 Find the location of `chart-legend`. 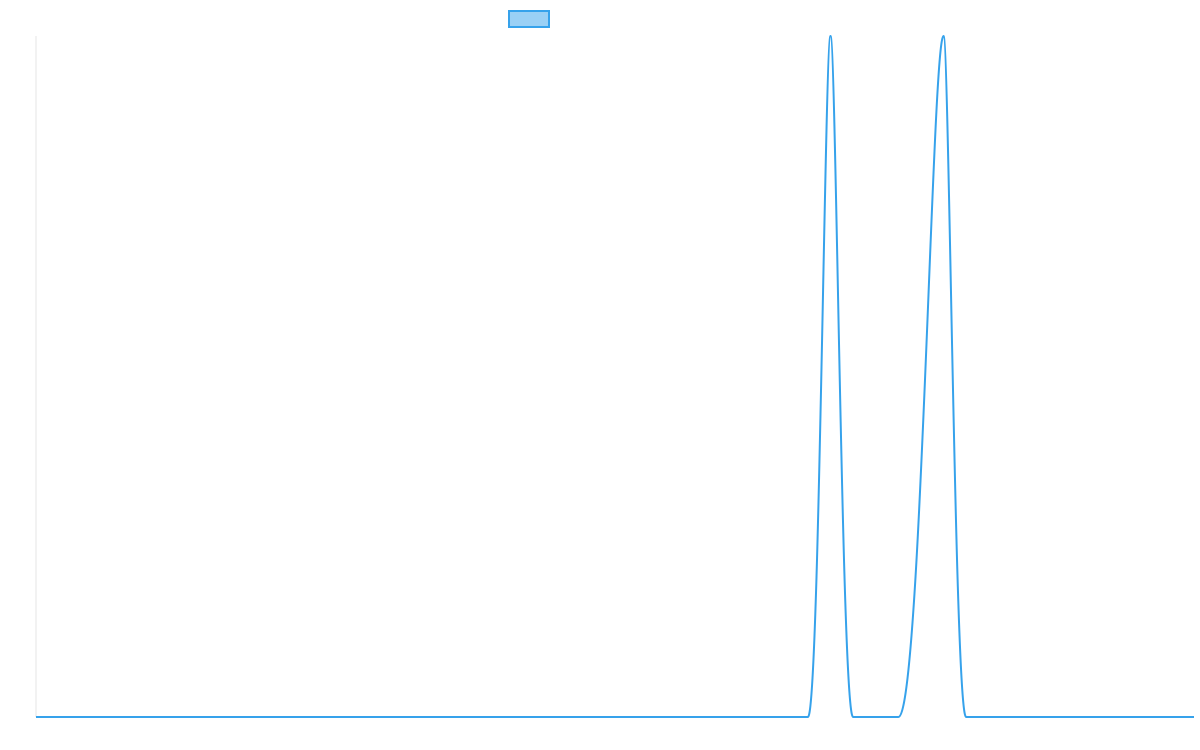

chart-legend is located at coordinates (532, 19).